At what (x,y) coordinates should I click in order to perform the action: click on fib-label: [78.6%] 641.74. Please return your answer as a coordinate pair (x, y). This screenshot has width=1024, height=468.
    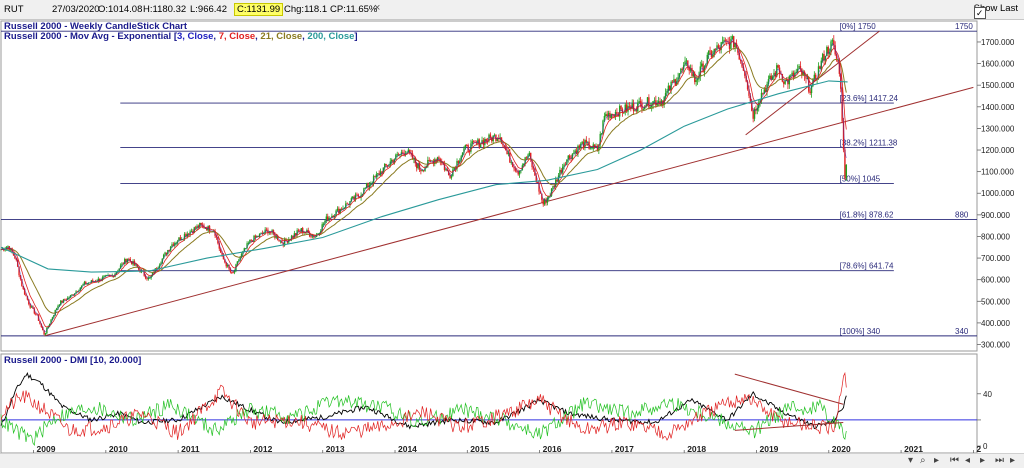
    Looking at the image, I should click on (867, 266).